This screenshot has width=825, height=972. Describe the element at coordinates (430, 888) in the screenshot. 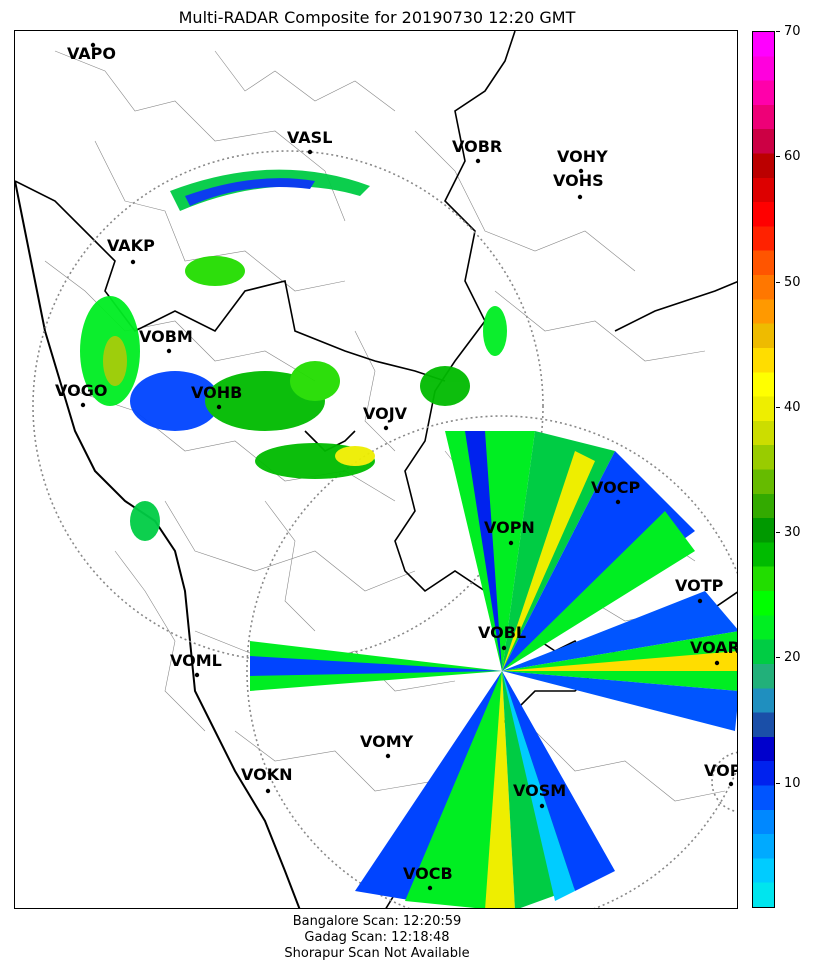

I see `station-marker-vocb` at that location.